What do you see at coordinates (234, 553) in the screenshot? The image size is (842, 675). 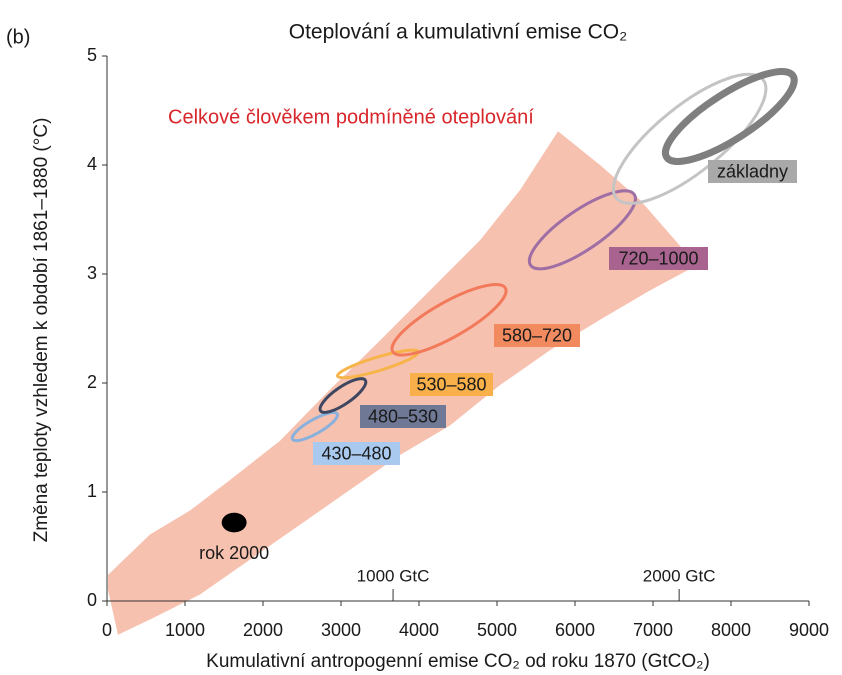 I see `point-label: rok 2000` at bounding box center [234, 553].